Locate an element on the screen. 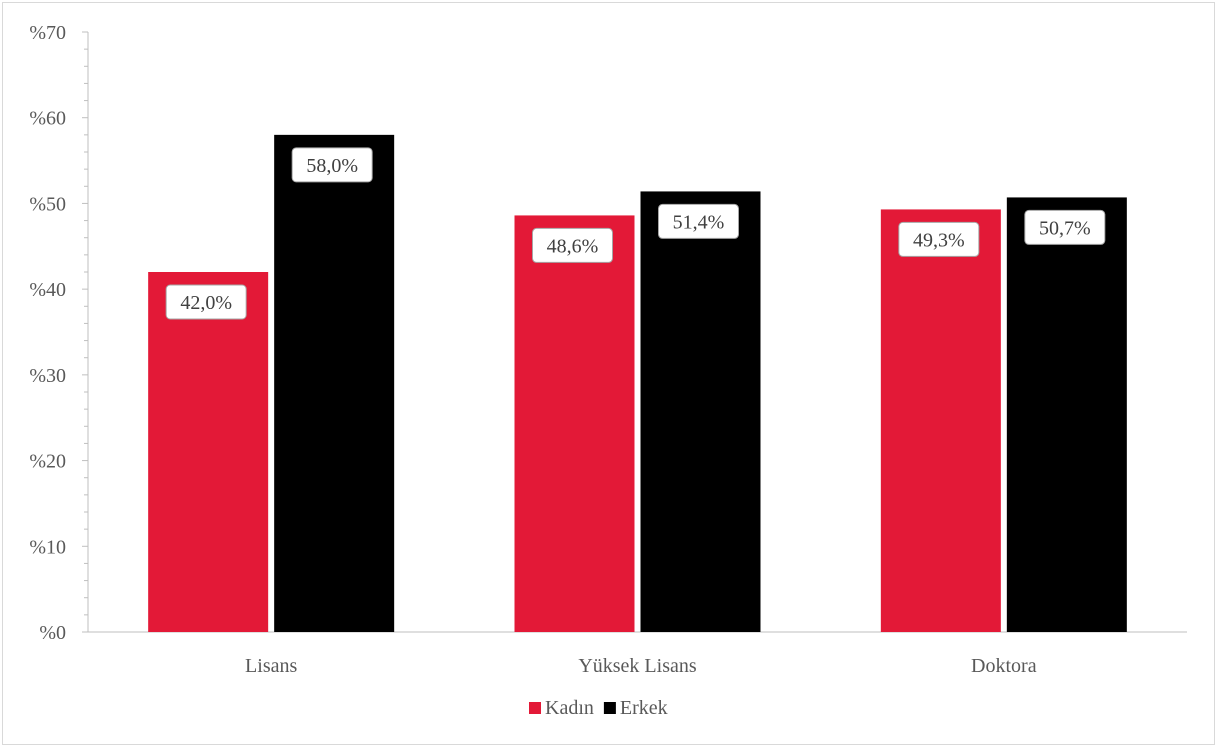 This screenshot has height=749, width=1219. legend: Kadın Erkek is located at coordinates (598, 708).